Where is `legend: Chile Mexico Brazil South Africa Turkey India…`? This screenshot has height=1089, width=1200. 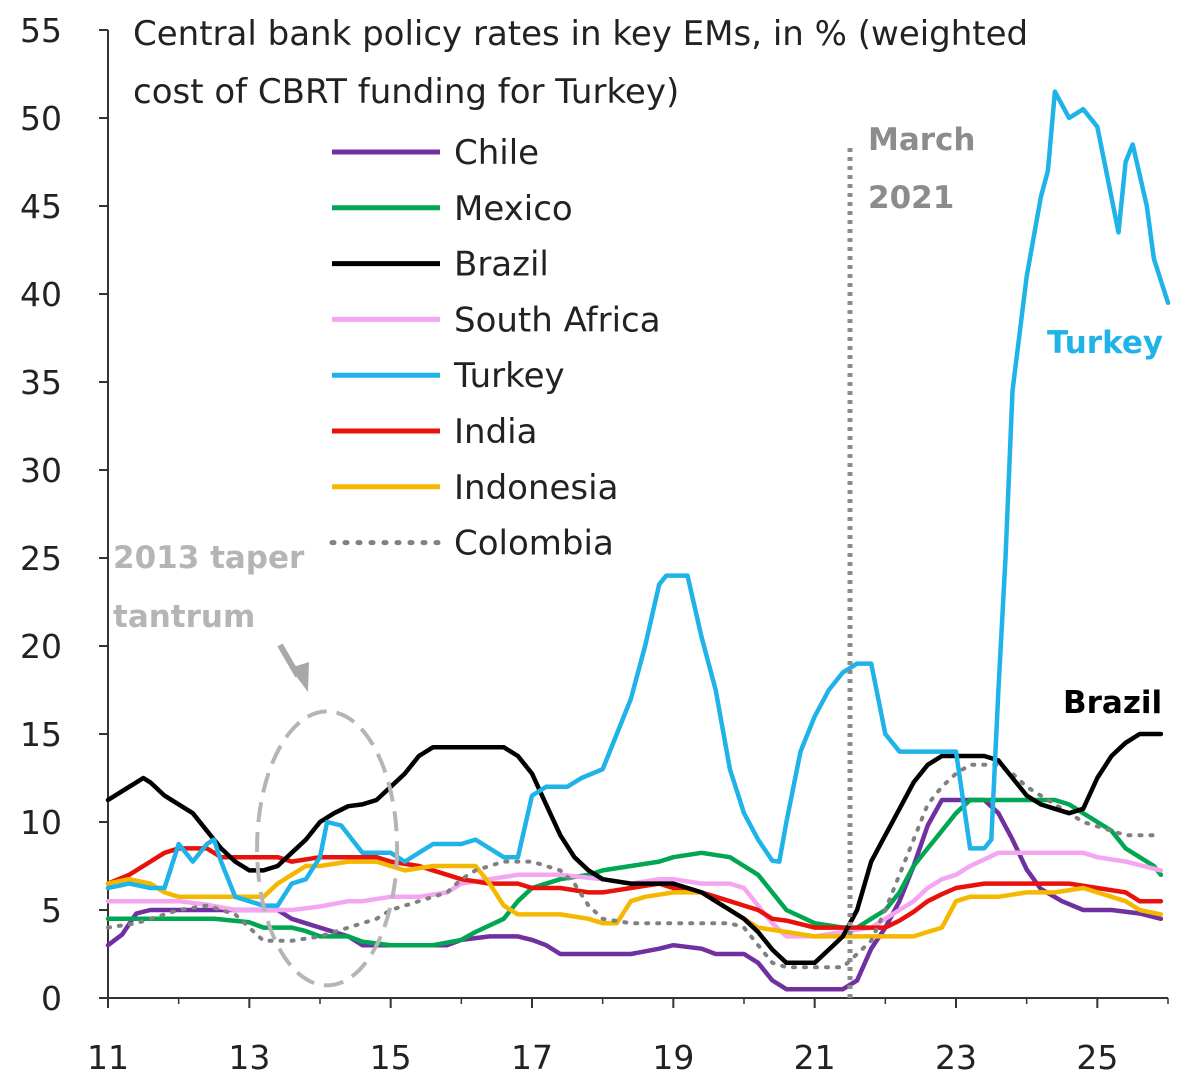 legend: Chile Mexico Brazil South Africa Turkey India… is located at coordinates (495, 348).